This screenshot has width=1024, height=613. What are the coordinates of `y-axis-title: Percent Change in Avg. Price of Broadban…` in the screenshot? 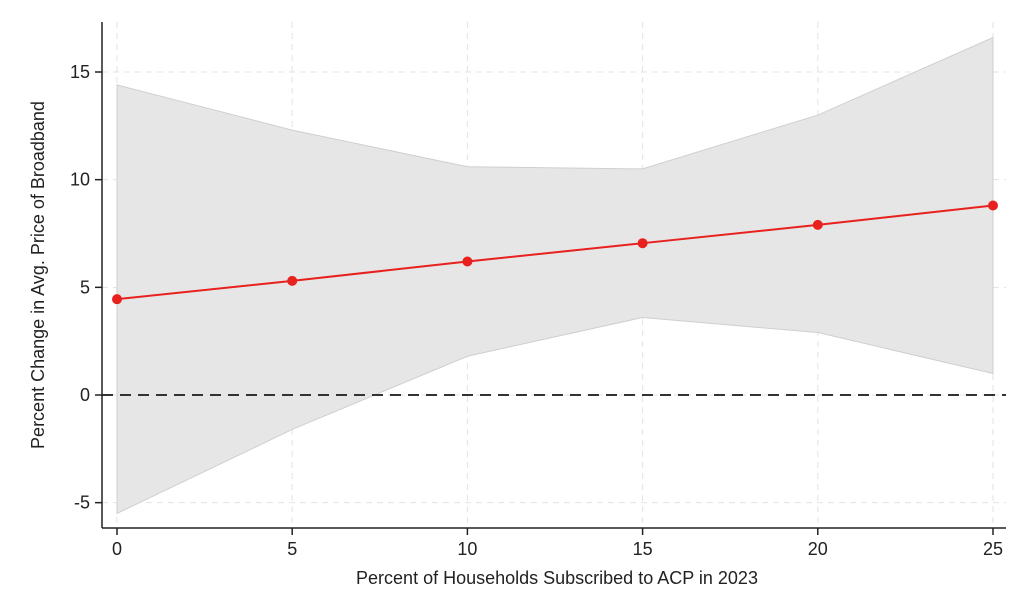 It's located at (38, 275).